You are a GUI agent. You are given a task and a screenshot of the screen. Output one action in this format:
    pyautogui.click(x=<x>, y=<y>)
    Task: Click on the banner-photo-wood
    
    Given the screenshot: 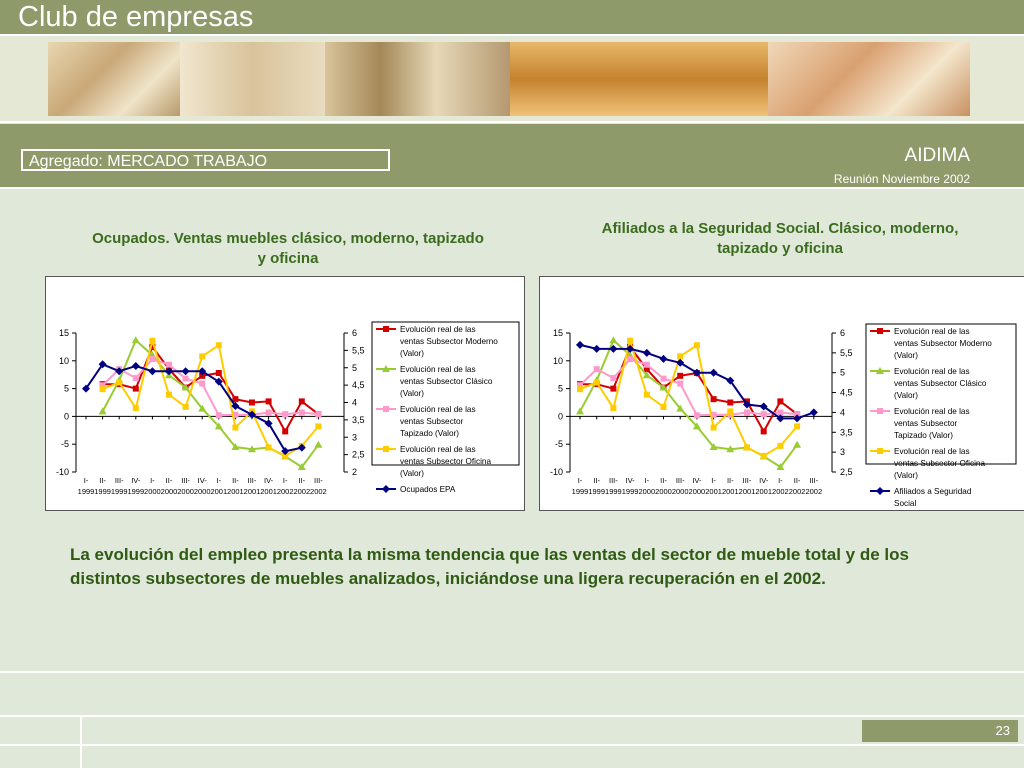 What is the action you would take?
    pyautogui.click(x=639, y=79)
    